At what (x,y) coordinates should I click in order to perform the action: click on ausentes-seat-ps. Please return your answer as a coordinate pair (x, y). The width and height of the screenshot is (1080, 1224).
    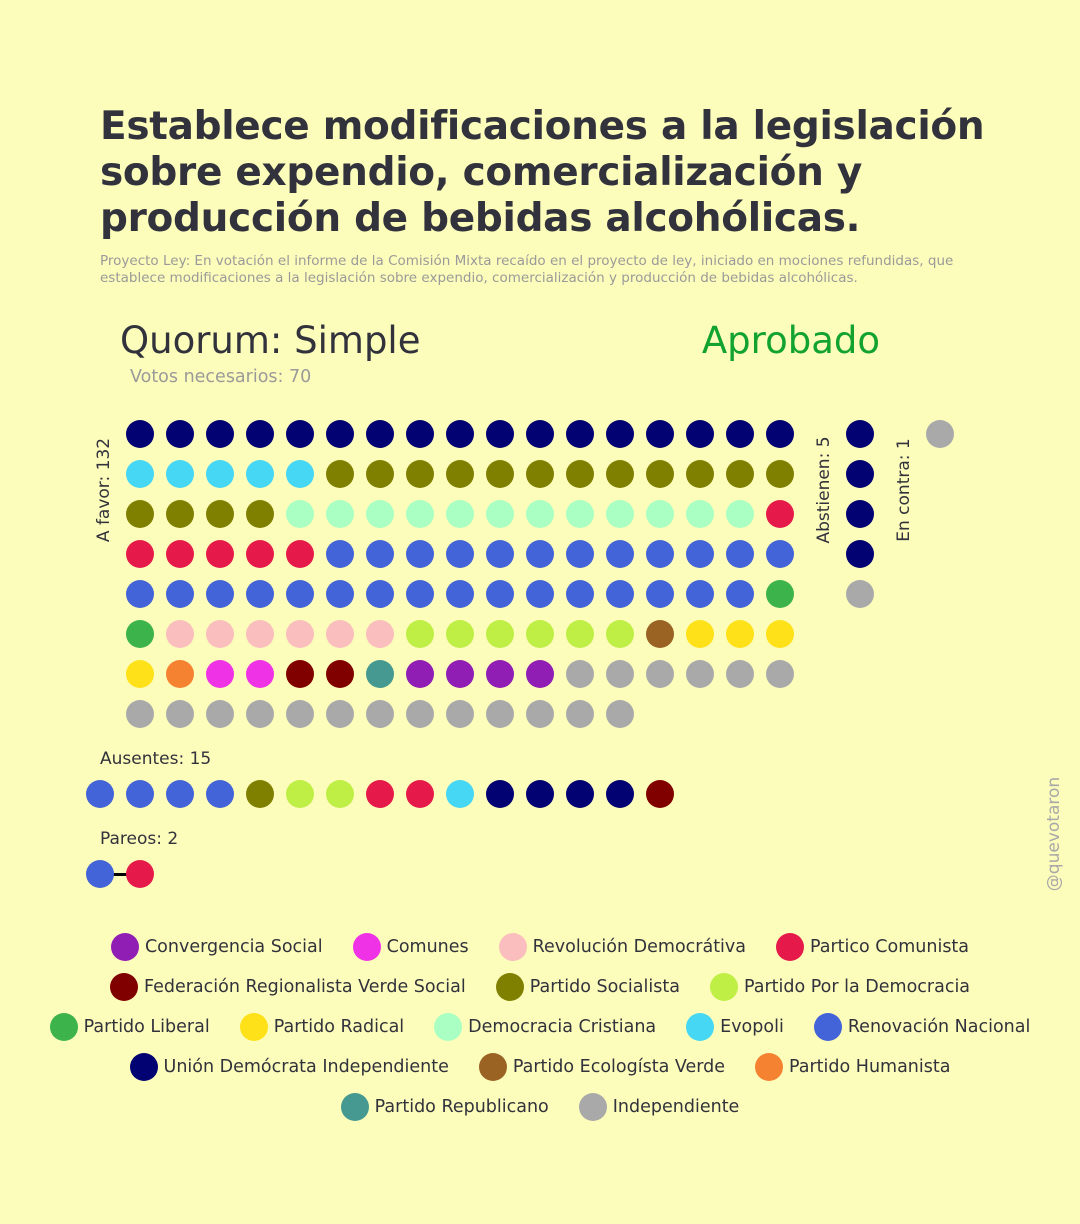
    Looking at the image, I should click on (260, 794).